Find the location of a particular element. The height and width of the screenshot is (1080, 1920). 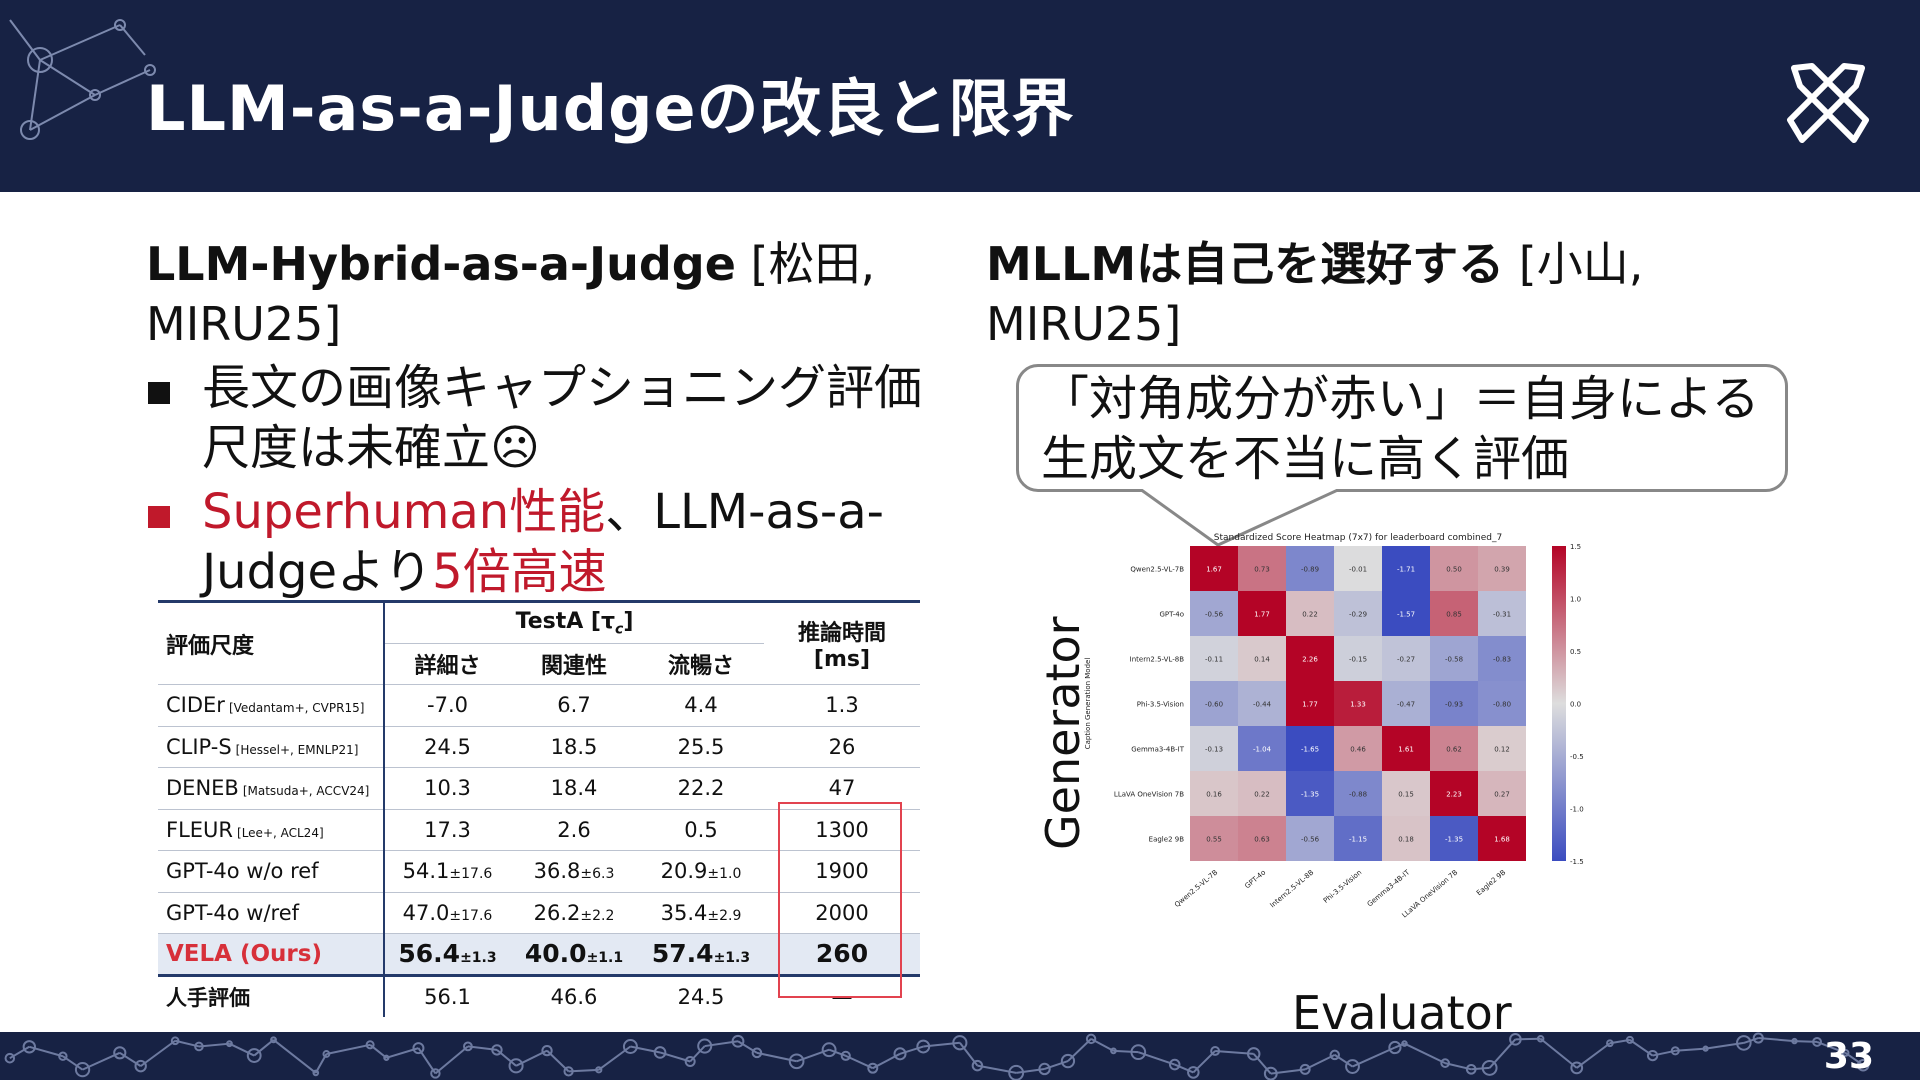

cell-relevance: 40.0±1.1 is located at coordinates (574, 955).